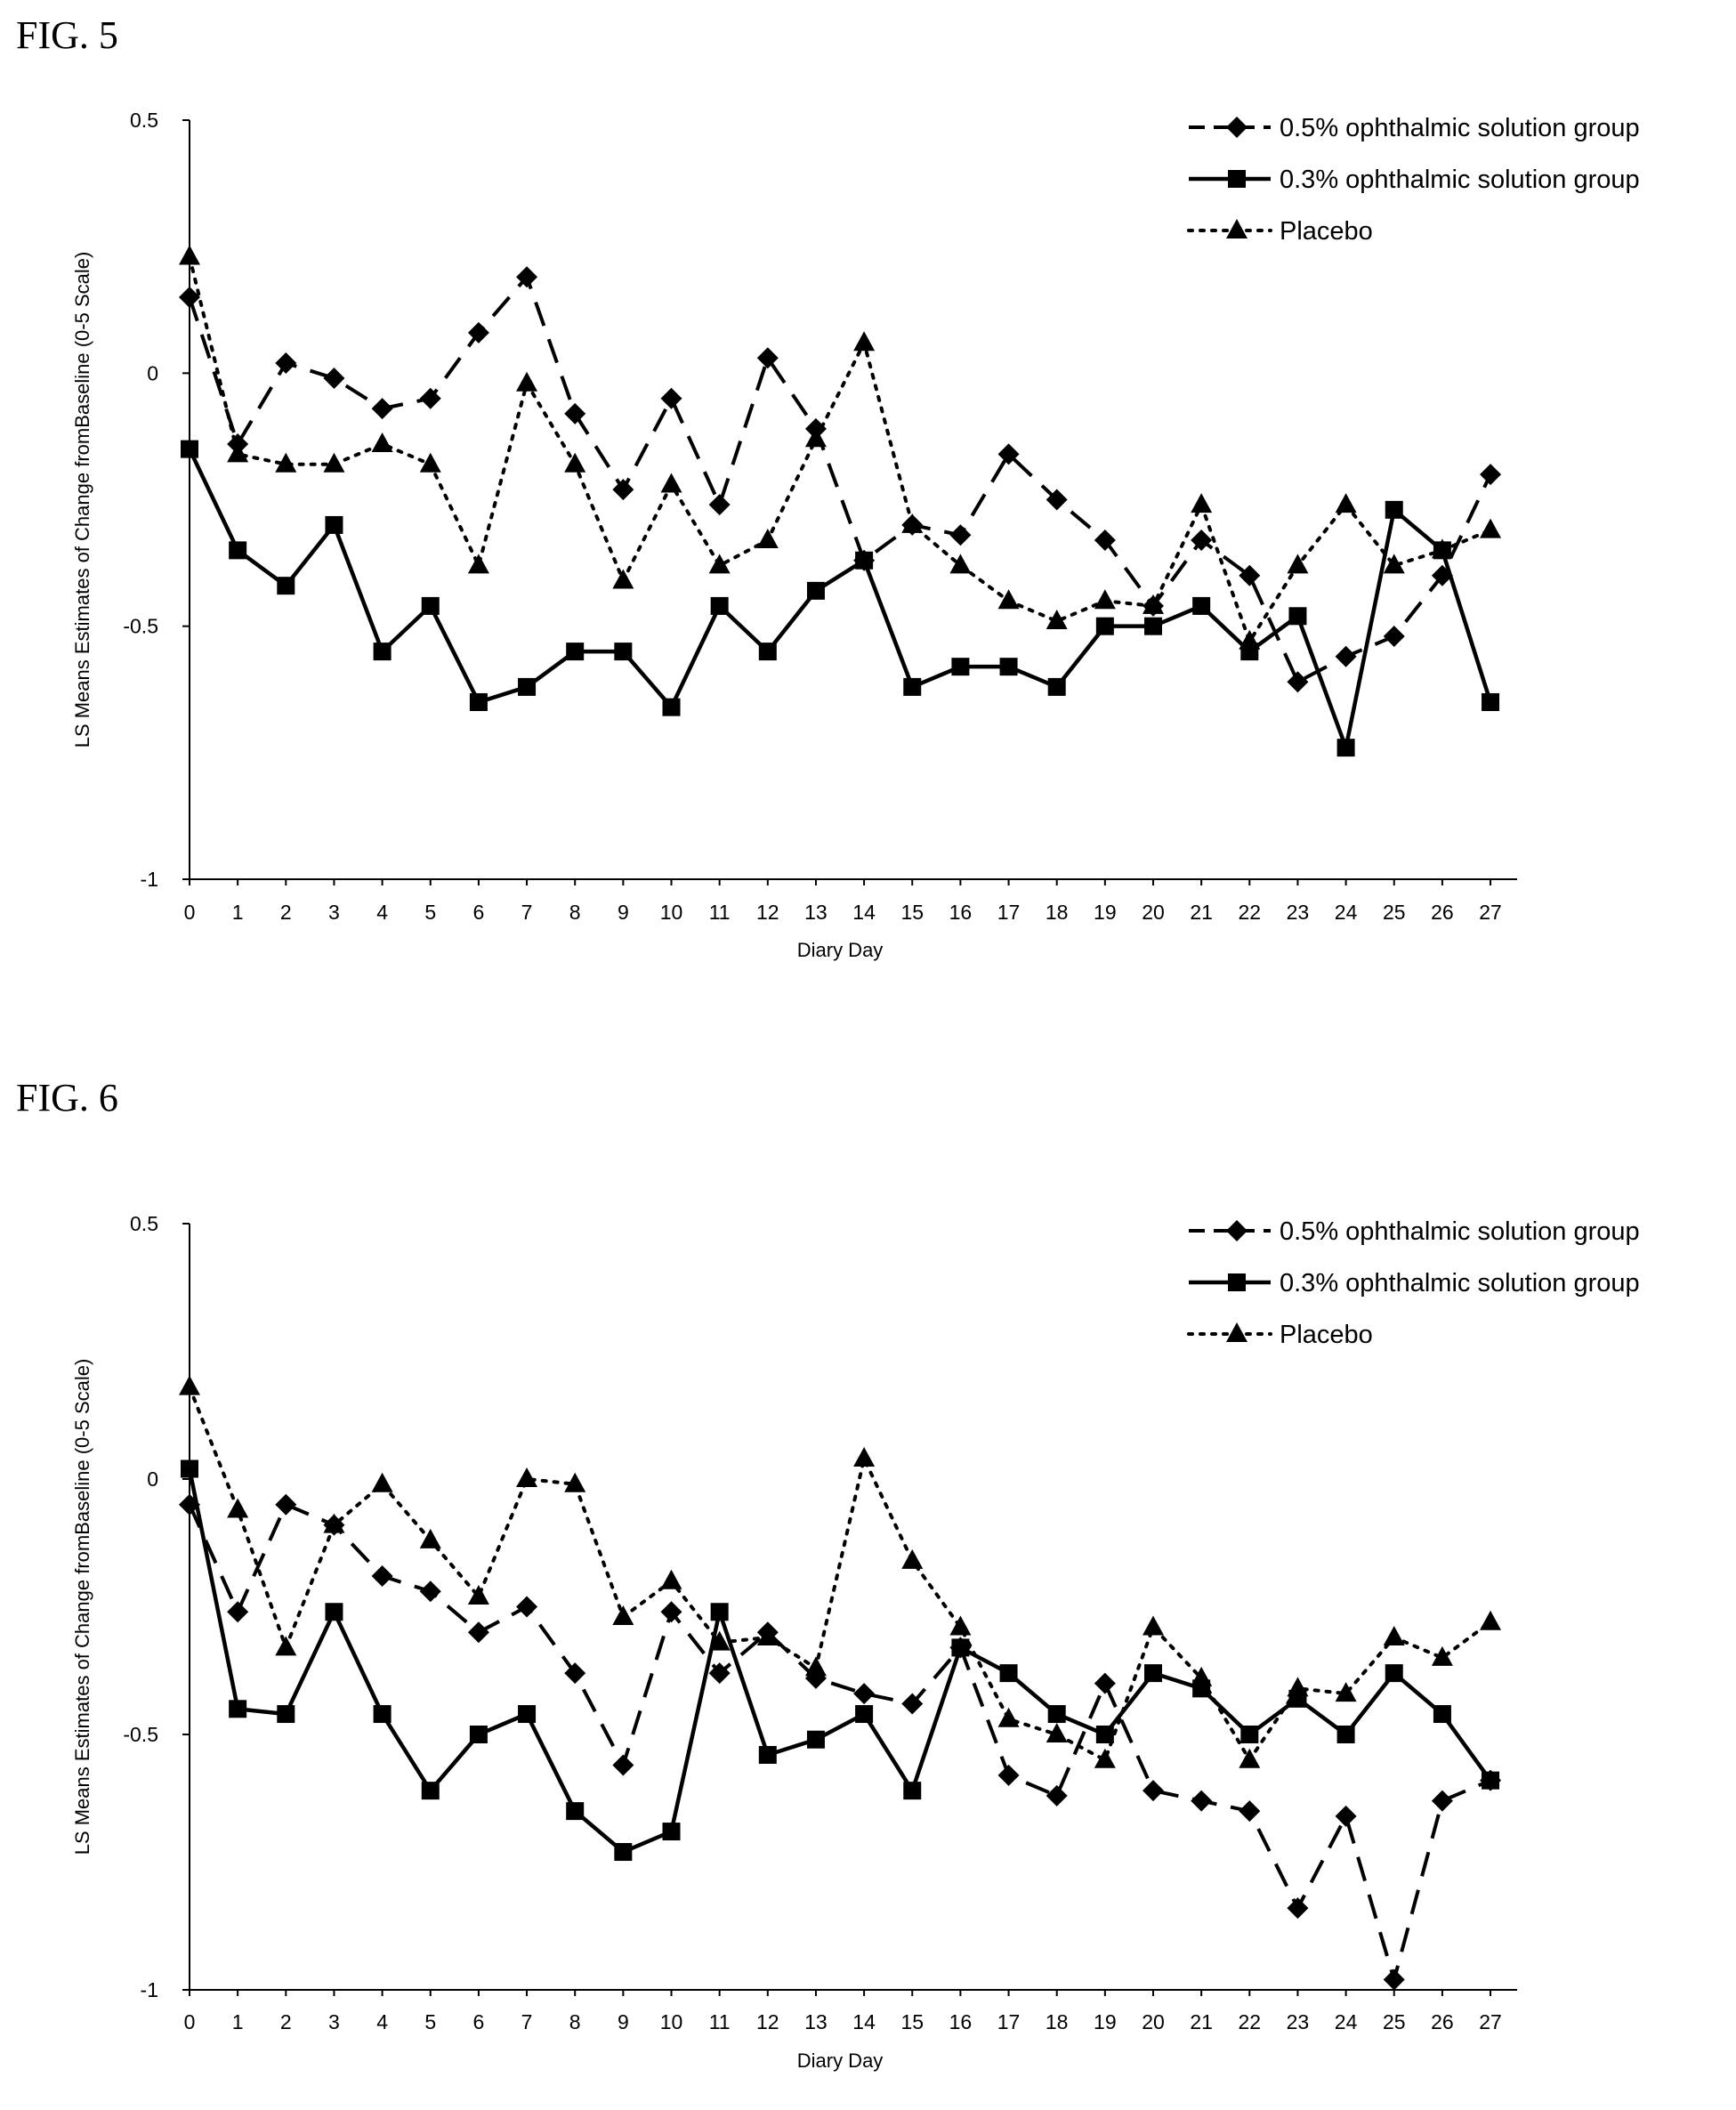  What do you see at coordinates (767, 2021) in the screenshot?
I see `fig6-x-tick-label: 12` at bounding box center [767, 2021].